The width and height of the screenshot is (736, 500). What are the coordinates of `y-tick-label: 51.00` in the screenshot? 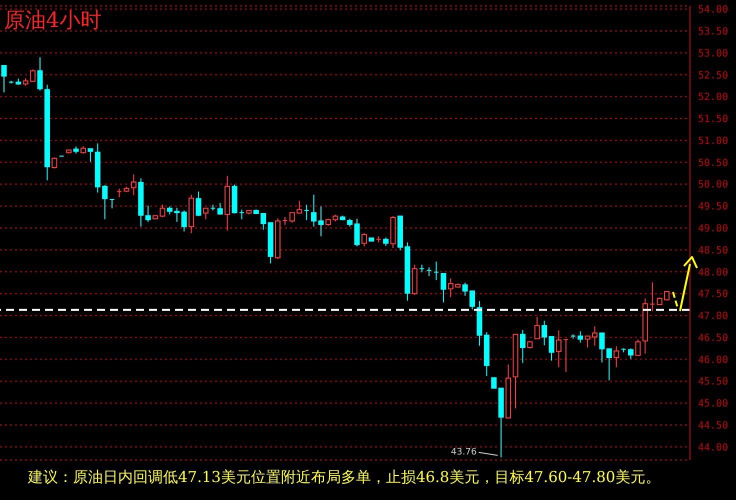 It's located at (713, 141).